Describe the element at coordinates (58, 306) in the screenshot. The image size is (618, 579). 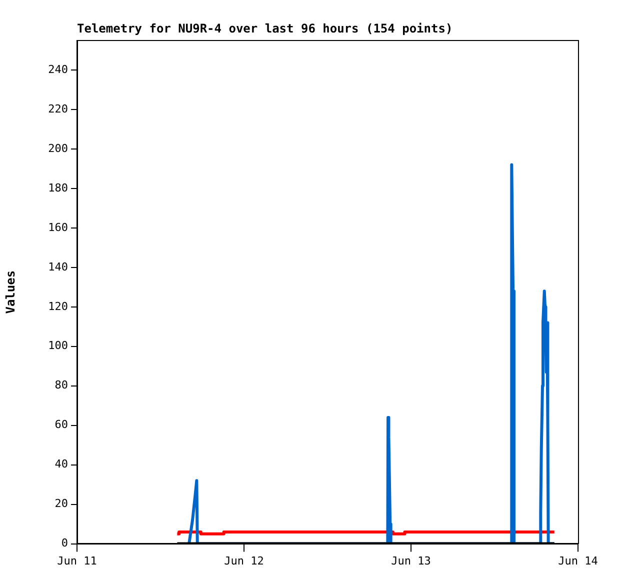
I see `y-tick-label: 120` at that location.